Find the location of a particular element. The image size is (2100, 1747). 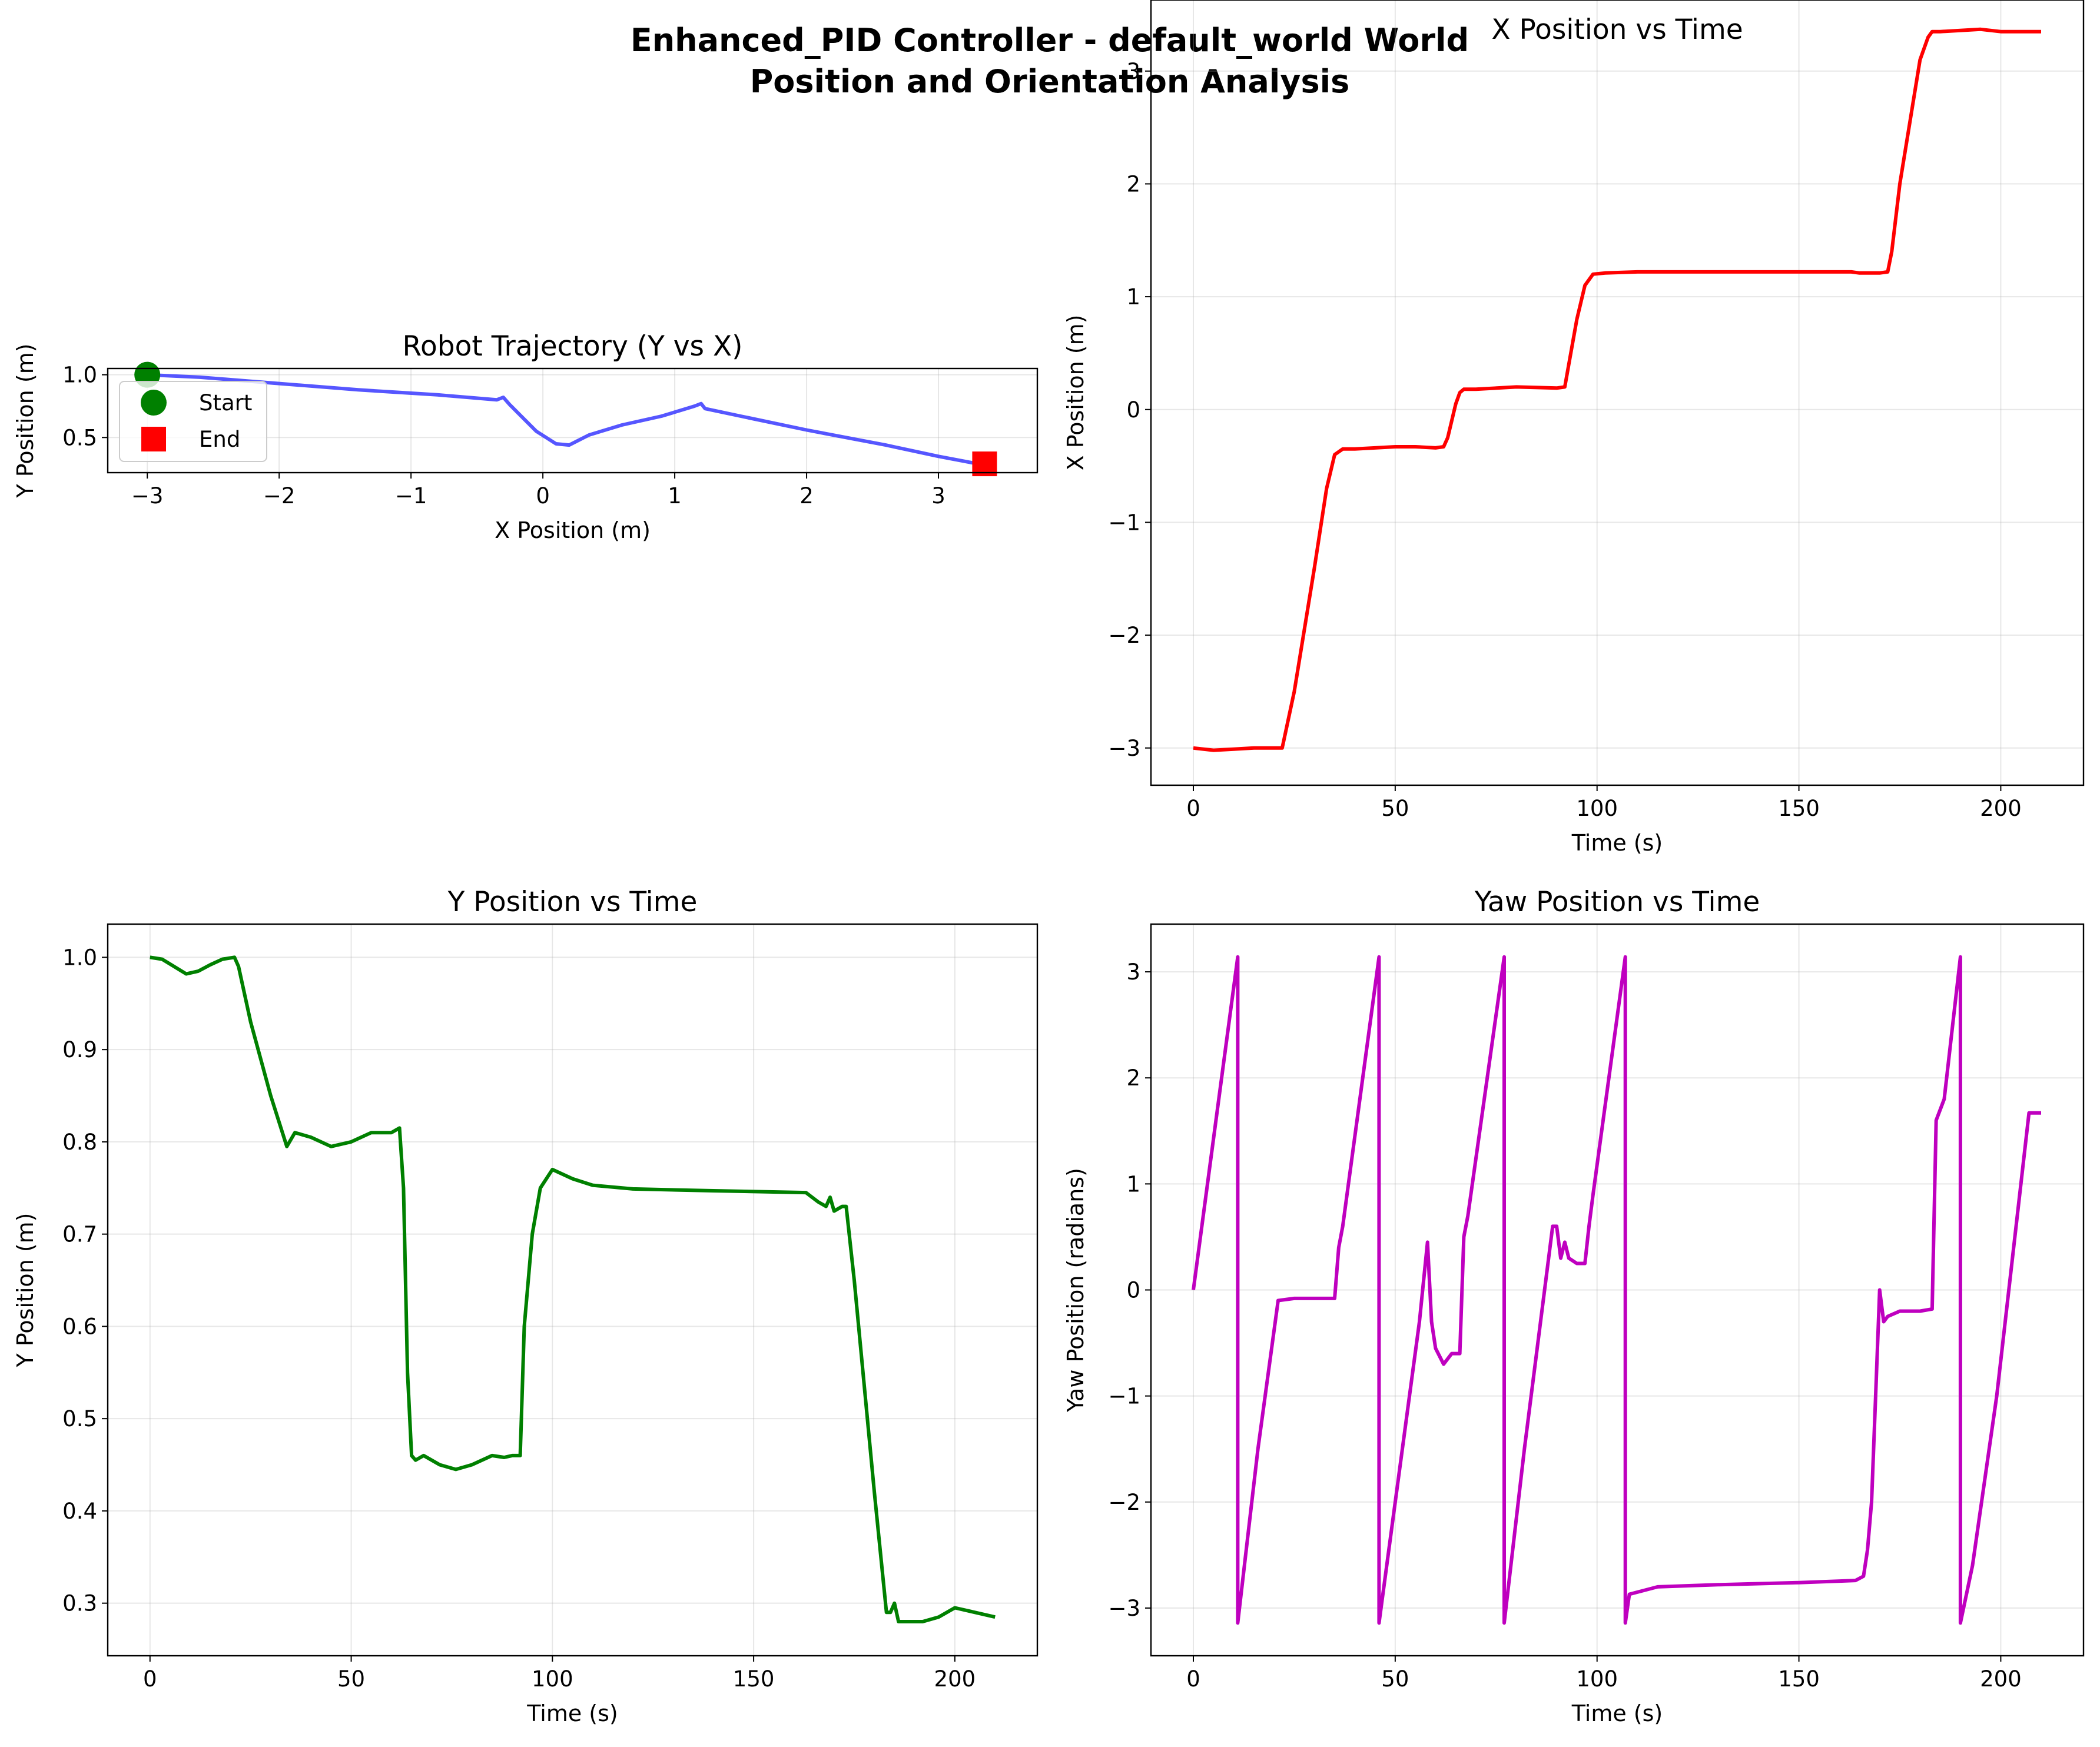

y-tick-label: 0.3 is located at coordinates (80, 1603).